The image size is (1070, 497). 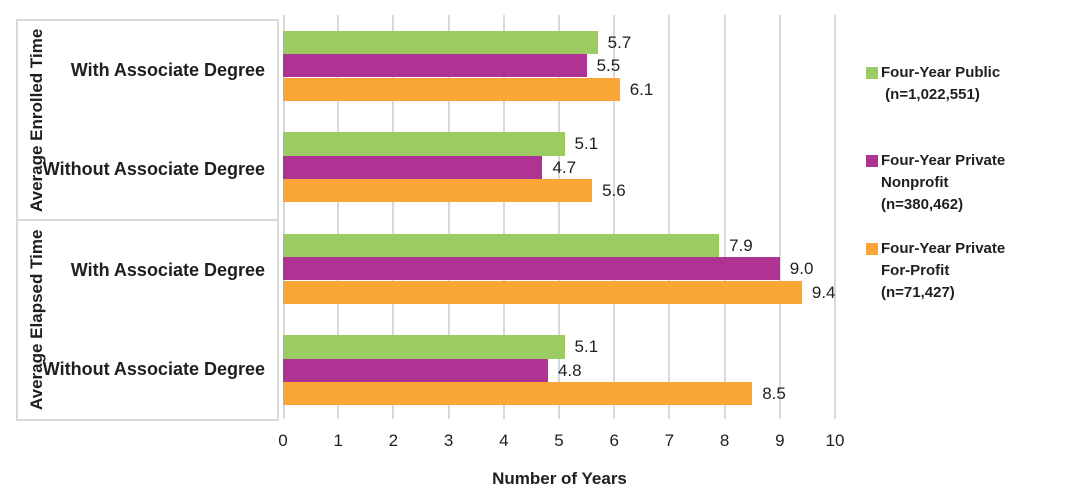 I want to click on bar-value-label: 5.7, so click(x=619, y=42).